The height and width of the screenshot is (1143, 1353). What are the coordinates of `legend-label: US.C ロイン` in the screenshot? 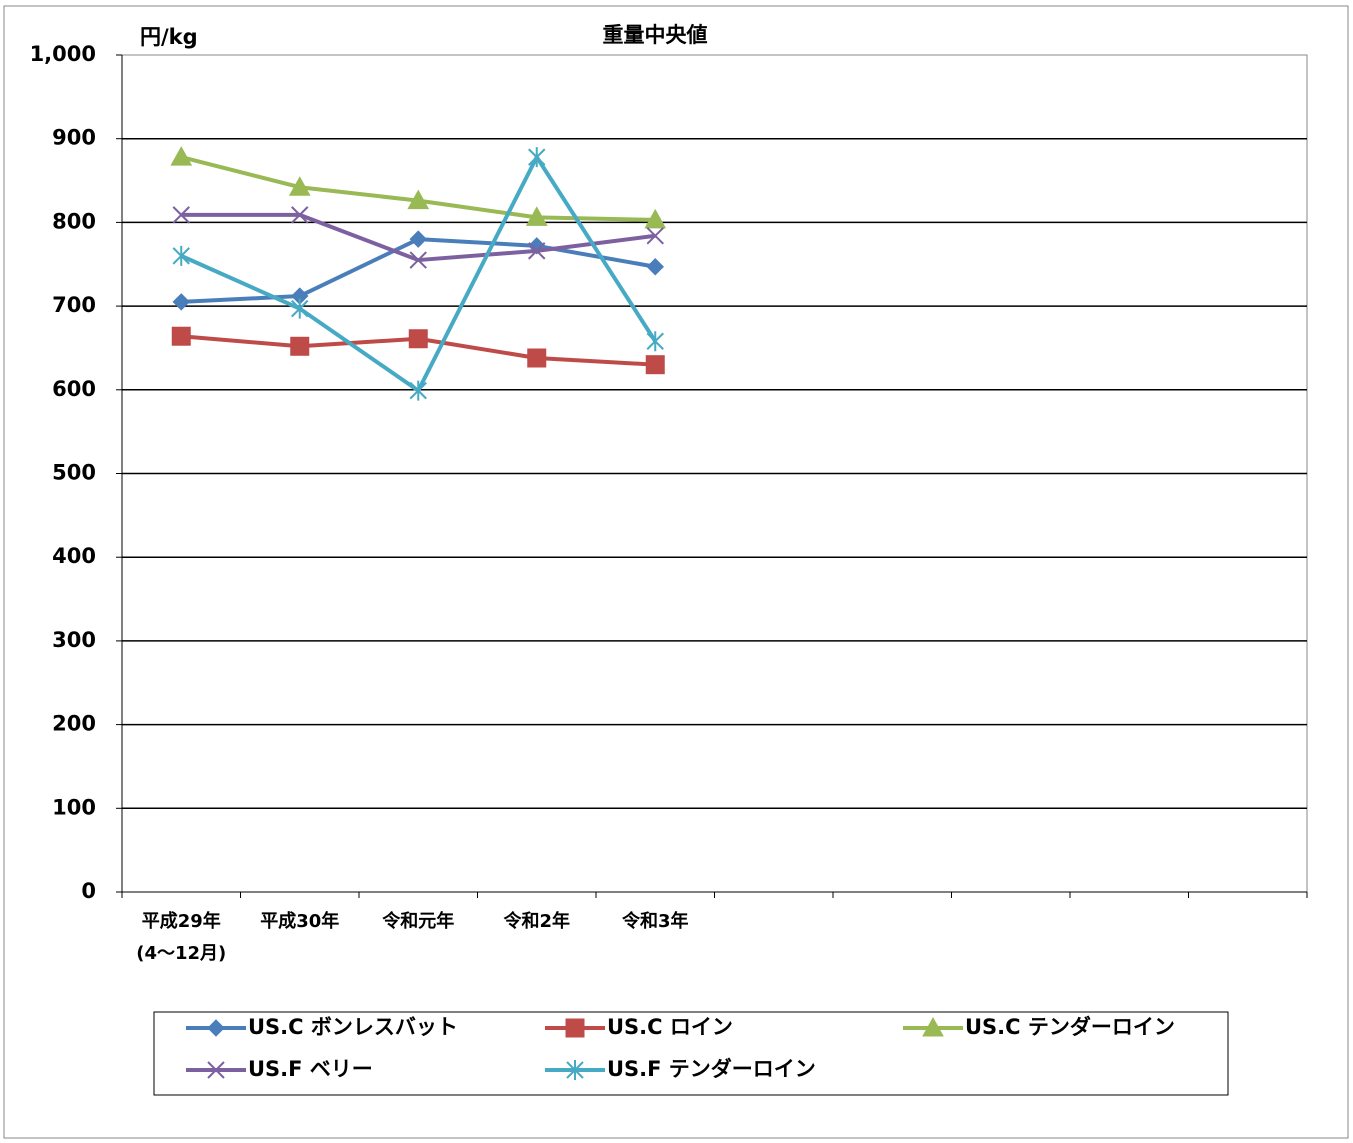 It's located at (670, 1027).